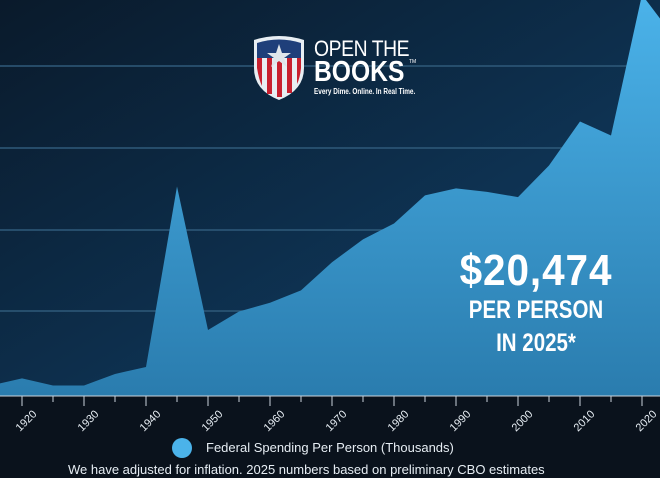 The width and height of the screenshot is (660, 478). What do you see at coordinates (399, 421) in the screenshot?
I see `x-tick-label: 1980` at bounding box center [399, 421].